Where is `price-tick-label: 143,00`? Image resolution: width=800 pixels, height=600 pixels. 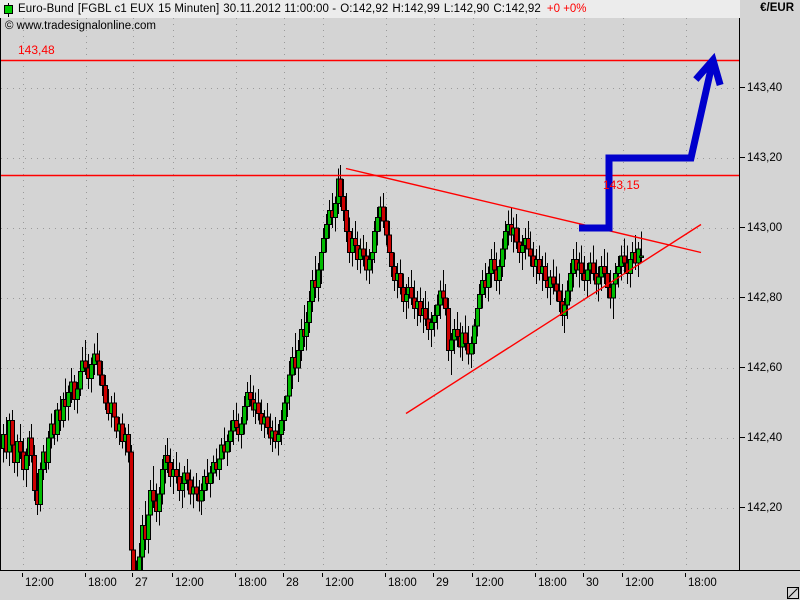
price-tick-label: 143,00 is located at coordinates (761, 228).